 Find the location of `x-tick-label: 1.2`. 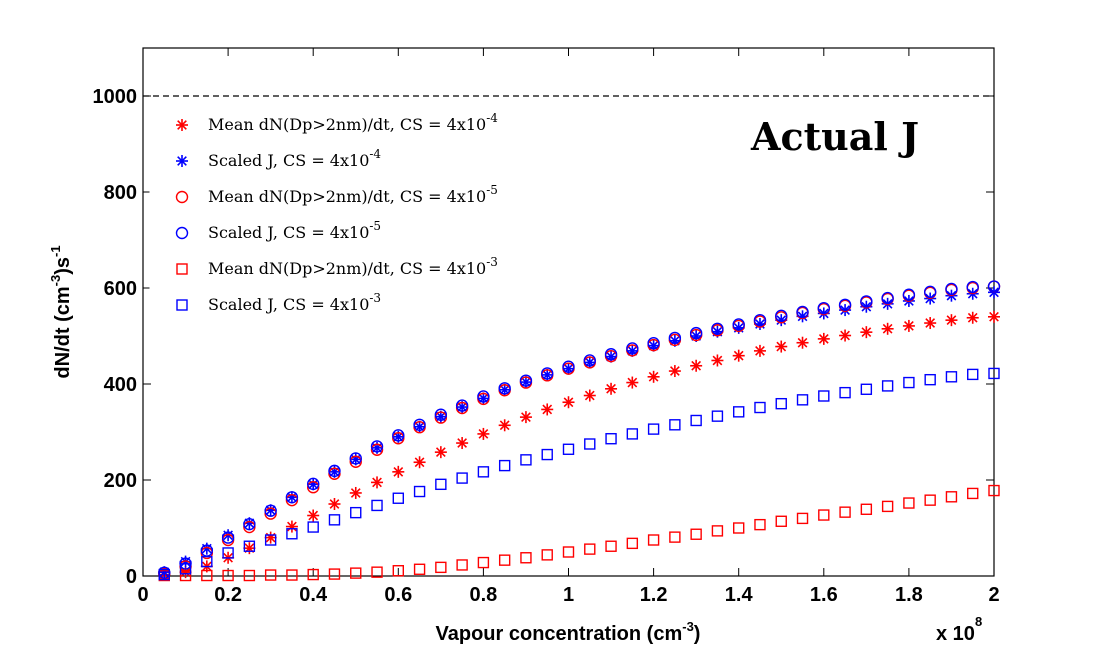

x-tick-label: 1.2 is located at coordinates (654, 595).